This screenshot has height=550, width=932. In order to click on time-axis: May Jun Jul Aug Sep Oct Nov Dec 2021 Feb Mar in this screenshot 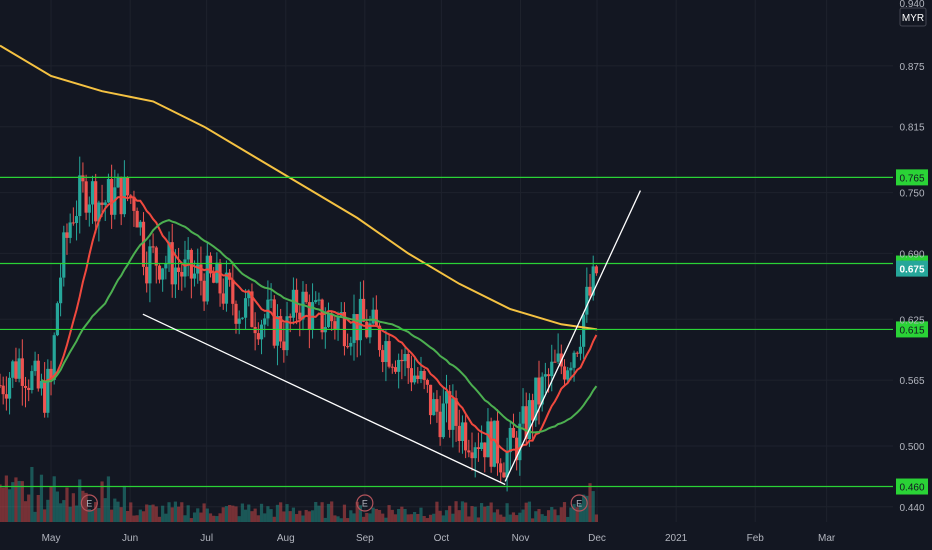, I will do `click(466, 538)`.